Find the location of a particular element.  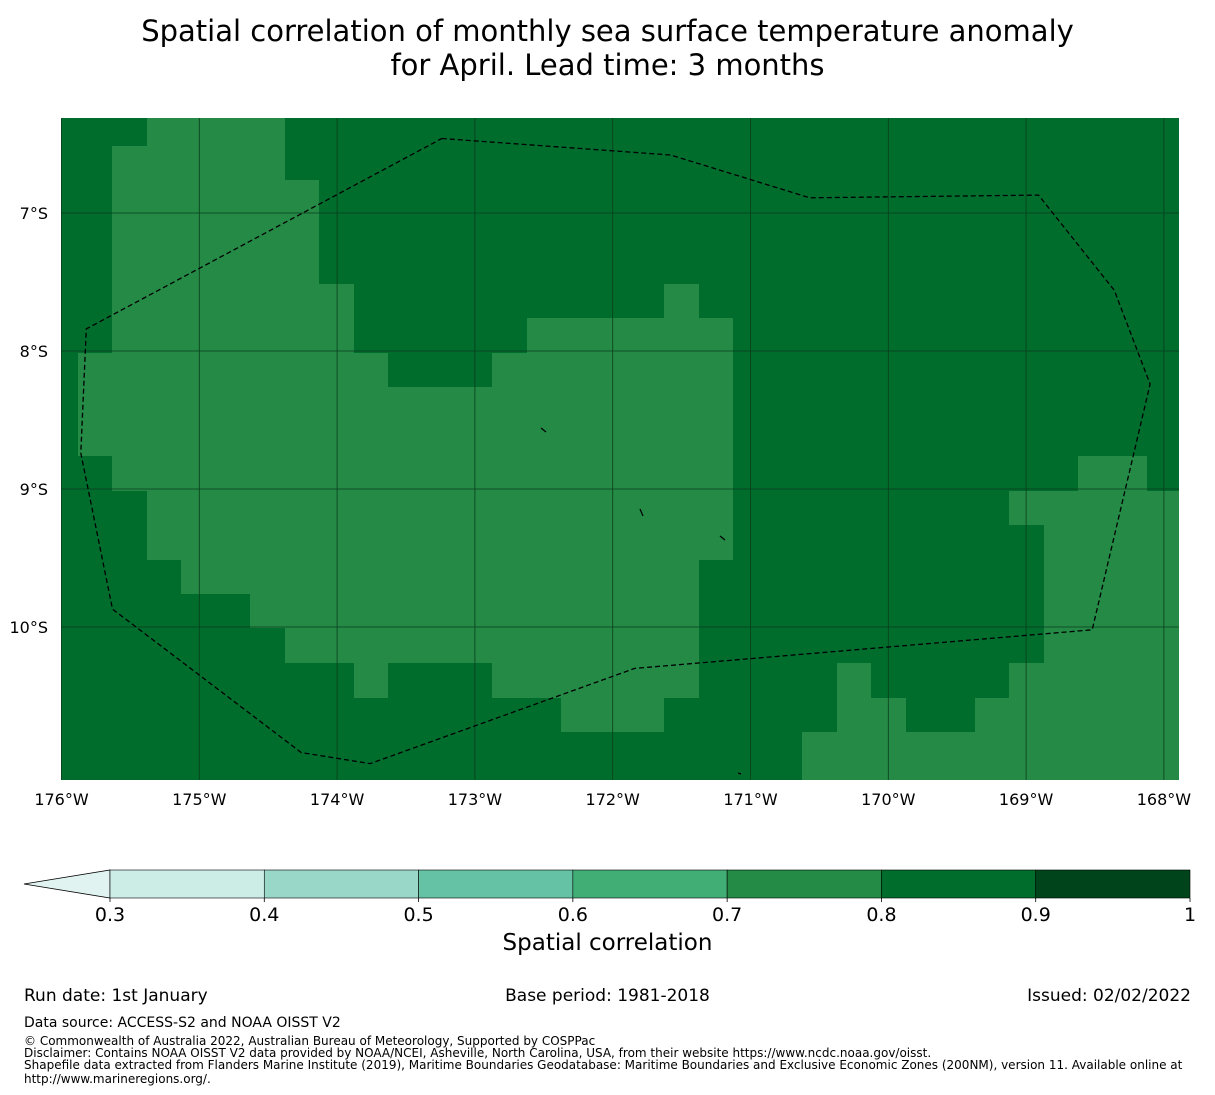

colorbar: 0.3 0.4 0.5 0.6 0.7 0.8 0.9 1 is located at coordinates (609, 895).